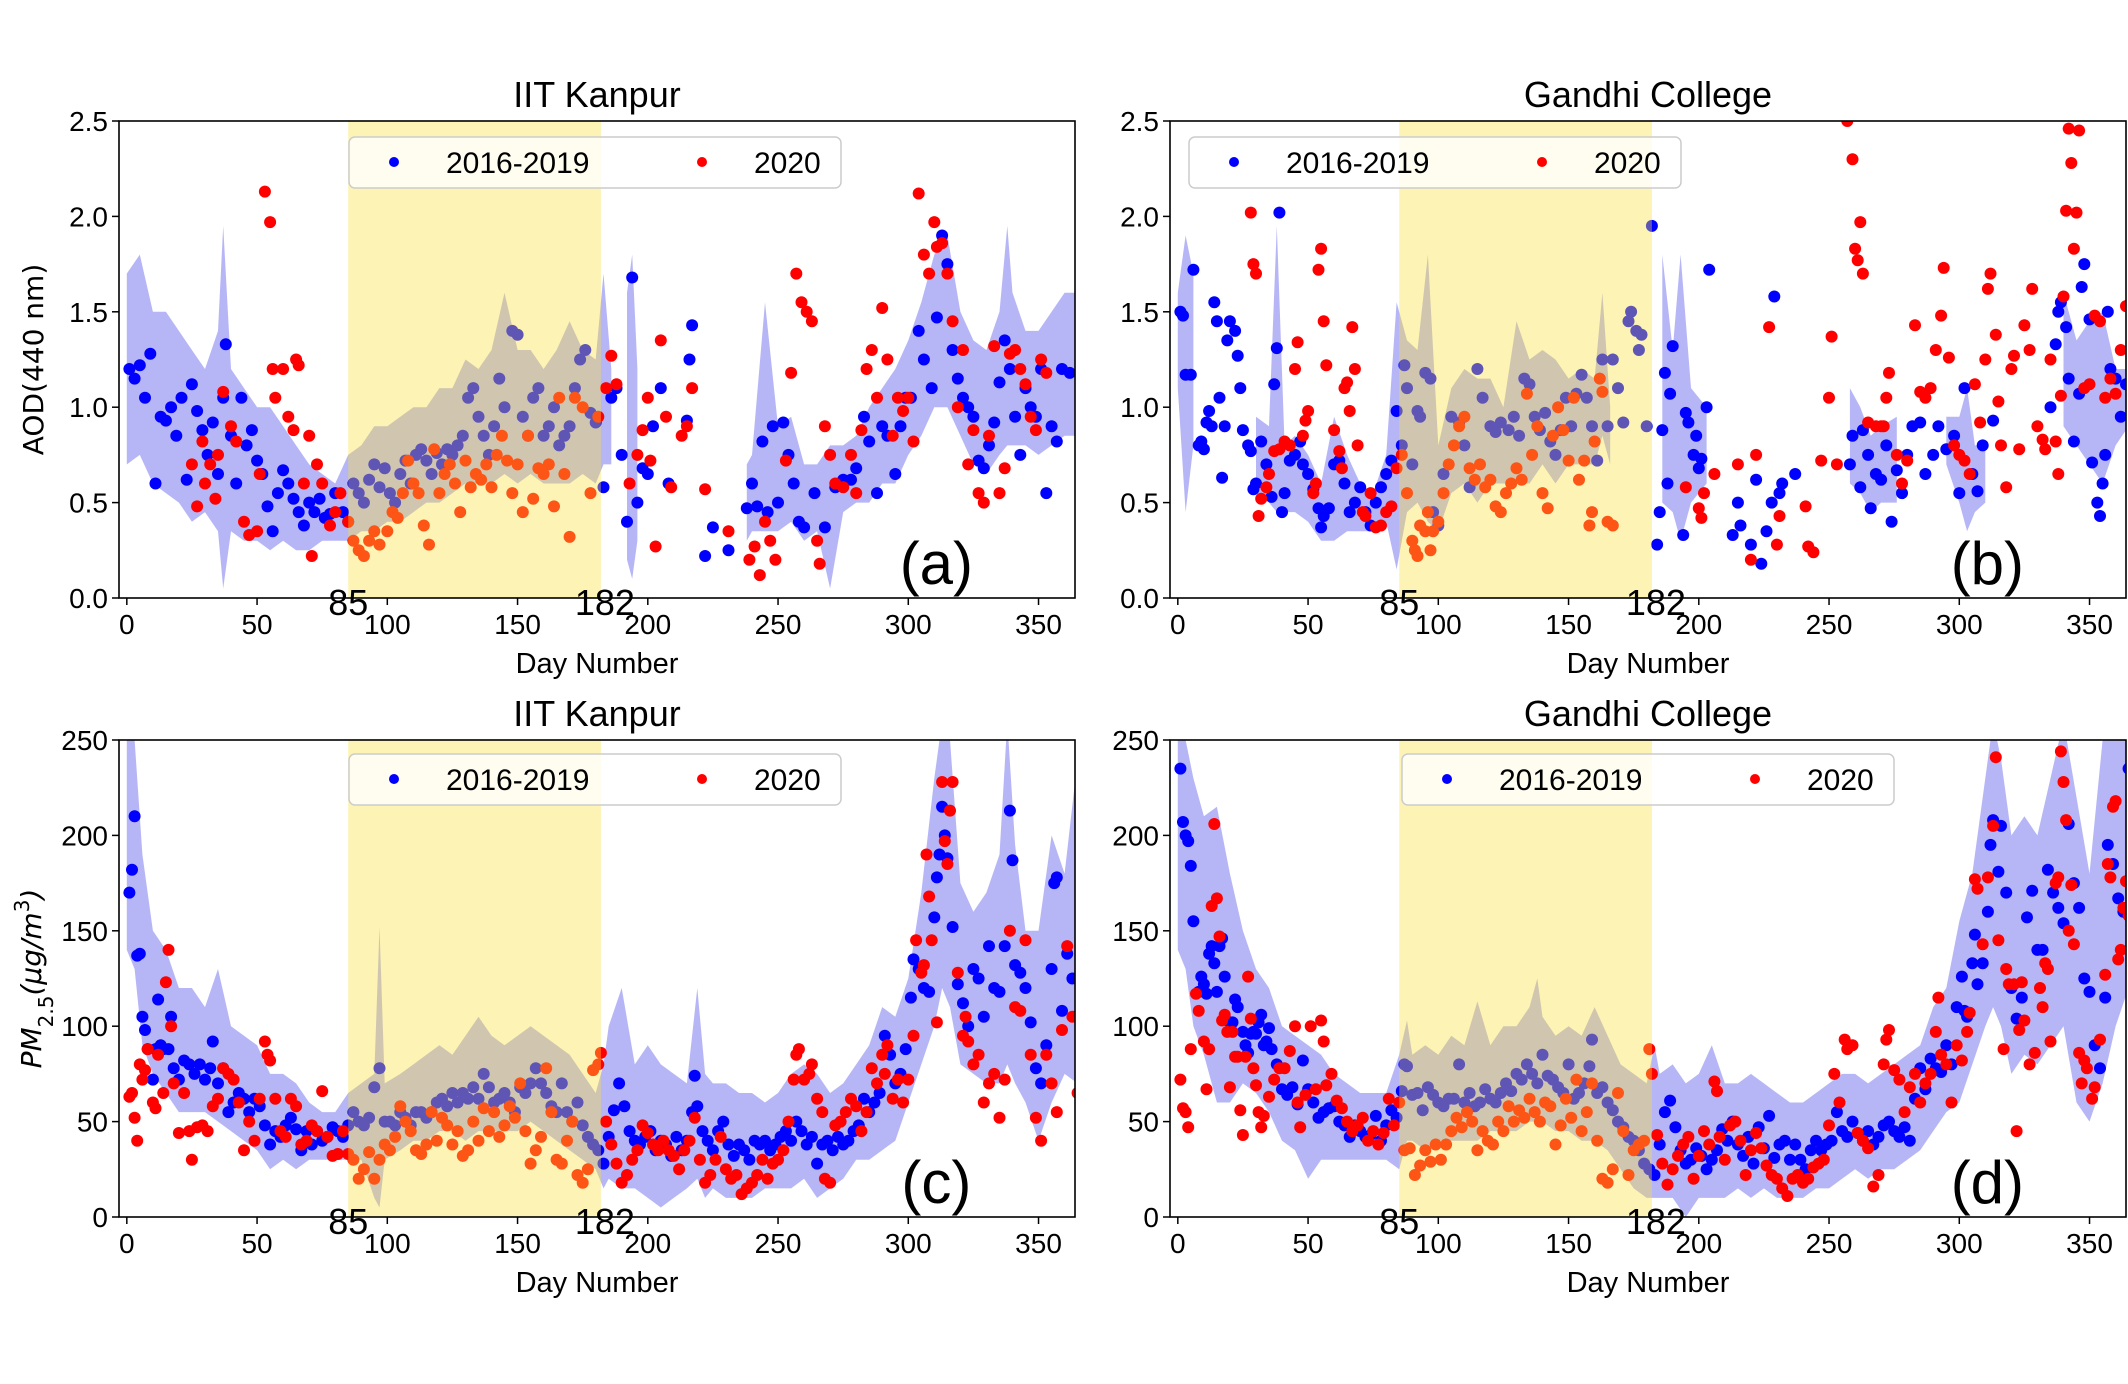 Image resolution: width=2128 pixels, height=1384 pixels. I want to click on legend-box, so click(1435, 162).